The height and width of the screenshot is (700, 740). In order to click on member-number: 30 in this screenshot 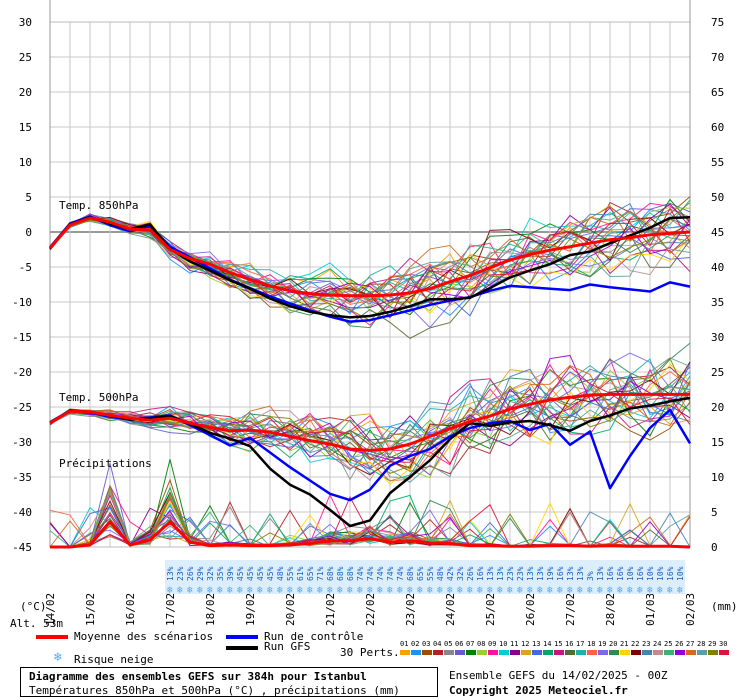, I will do `click(723, 644)`.